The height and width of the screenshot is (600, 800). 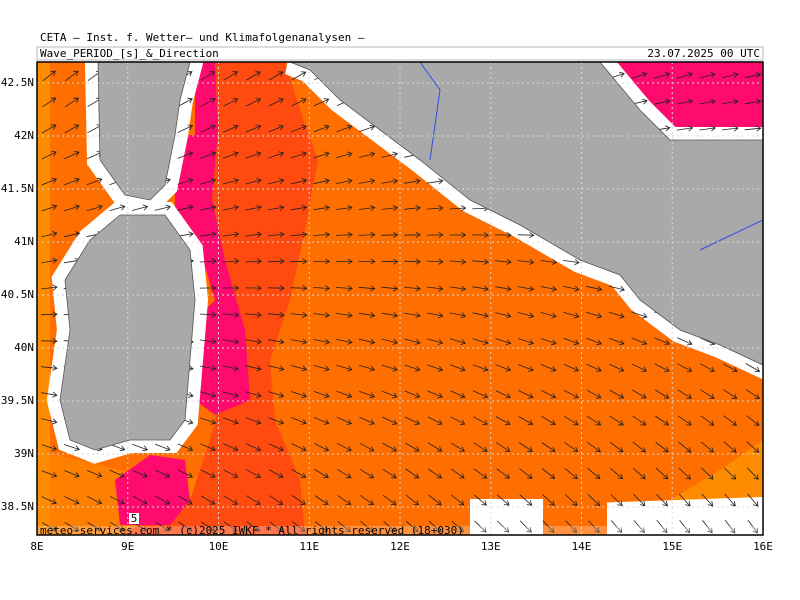 I want to click on lat-label: 42.5N, so click(x=17, y=82).